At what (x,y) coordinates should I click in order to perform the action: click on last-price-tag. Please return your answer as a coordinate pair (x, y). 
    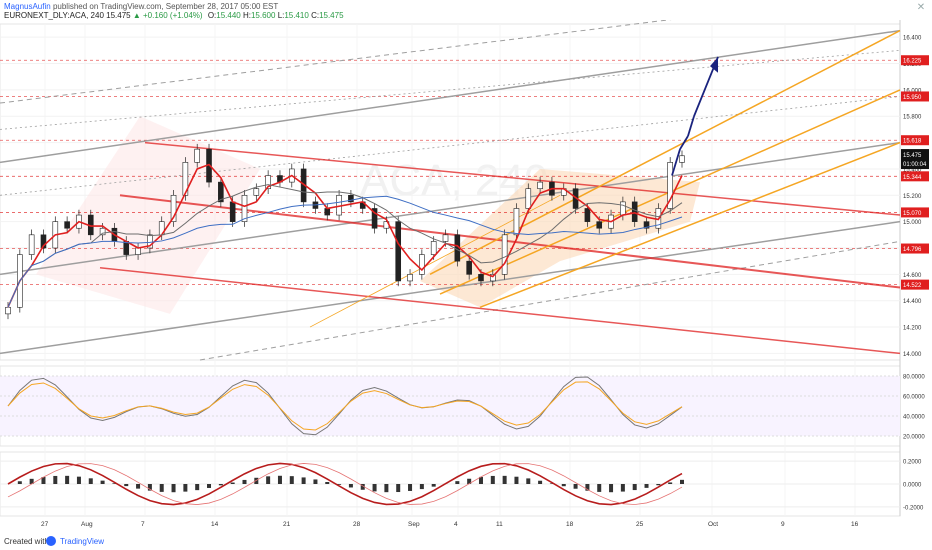
    Looking at the image, I should click on (915, 159).